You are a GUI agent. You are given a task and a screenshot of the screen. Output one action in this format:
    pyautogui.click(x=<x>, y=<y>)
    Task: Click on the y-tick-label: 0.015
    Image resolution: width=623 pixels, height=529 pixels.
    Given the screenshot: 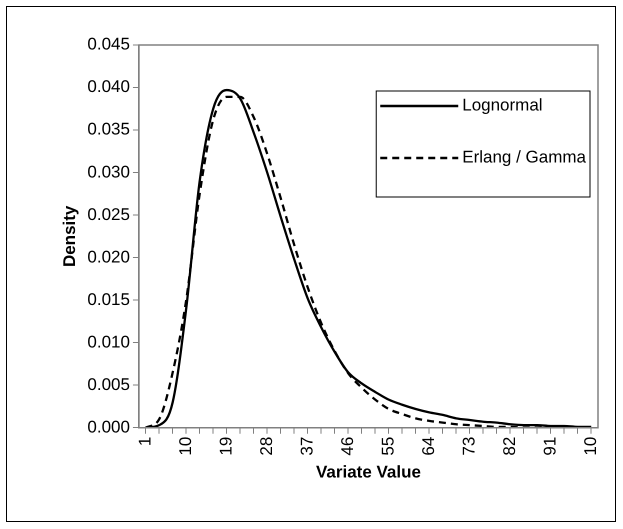 What is the action you would take?
    pyautogui.click(x=108, y=299)
    